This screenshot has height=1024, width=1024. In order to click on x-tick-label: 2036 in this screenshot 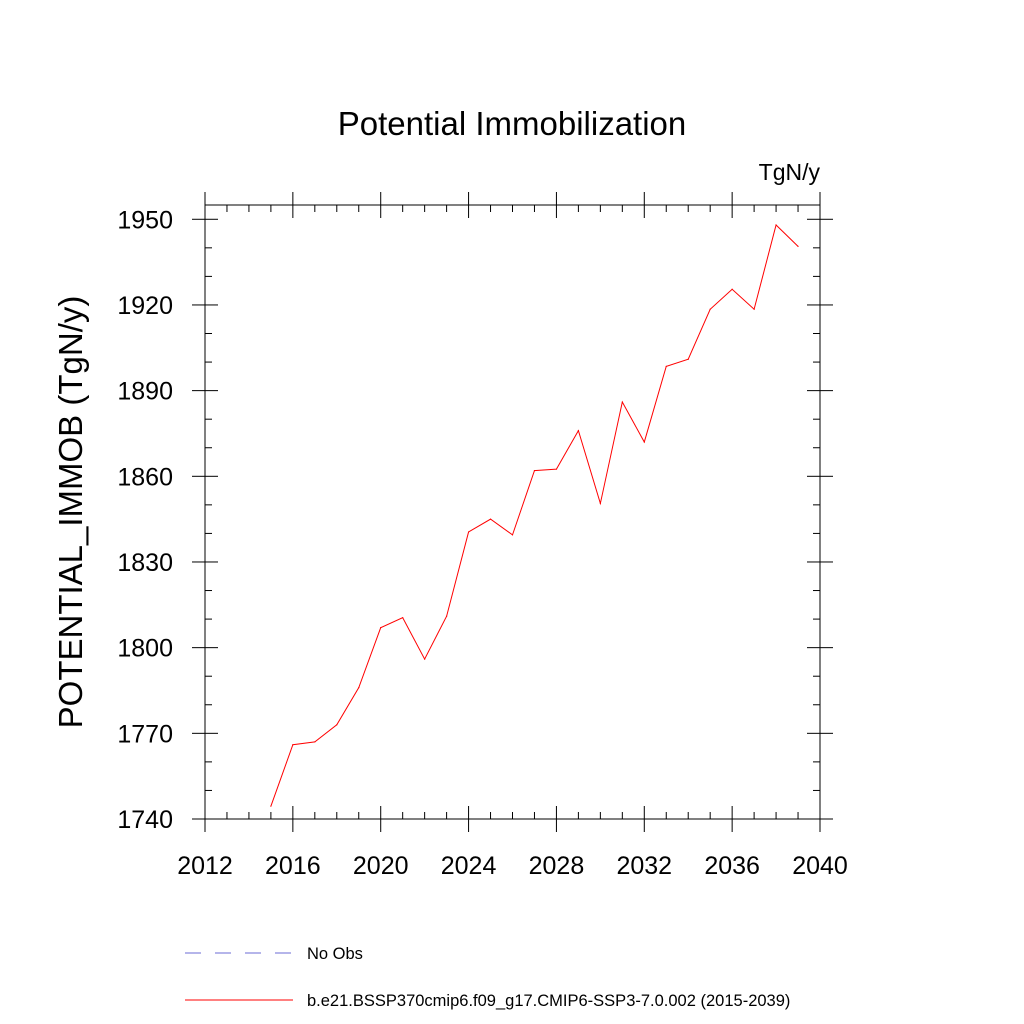, I will do `click(732, 866)`.